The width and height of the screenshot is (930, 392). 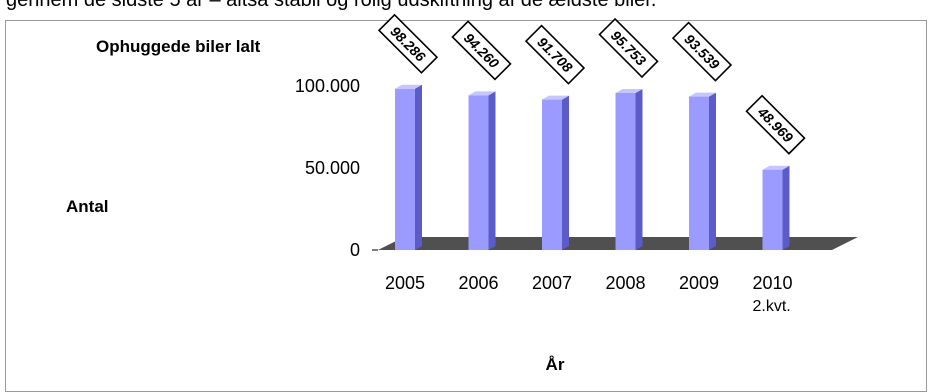 I want to click on data-label: 93.539, so click(x=702, y=51).